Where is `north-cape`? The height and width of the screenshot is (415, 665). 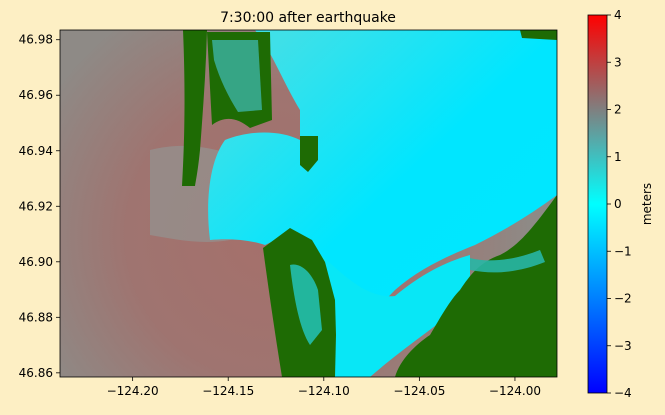 north-cape is located at coordinates (309, 154).